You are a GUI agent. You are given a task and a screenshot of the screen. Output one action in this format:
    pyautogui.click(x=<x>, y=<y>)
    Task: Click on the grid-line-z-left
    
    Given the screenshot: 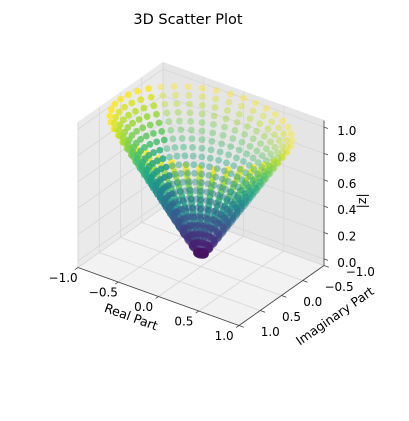 What is the action you would take?
    pyautogui.click(x=120, y=152)
    